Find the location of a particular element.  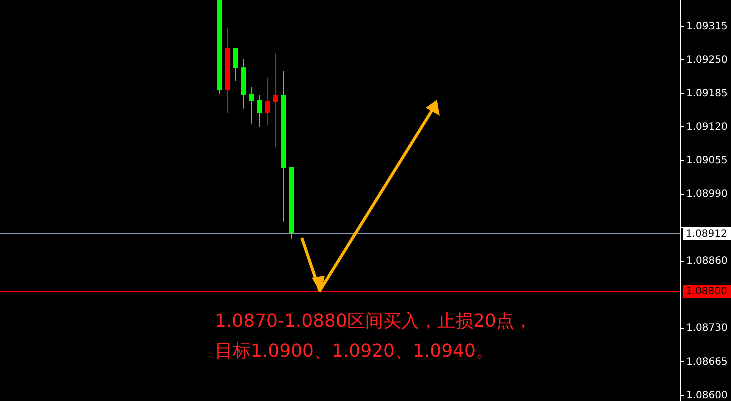

y-tick-label: 1.09250 is located at coordinates (707, 60).